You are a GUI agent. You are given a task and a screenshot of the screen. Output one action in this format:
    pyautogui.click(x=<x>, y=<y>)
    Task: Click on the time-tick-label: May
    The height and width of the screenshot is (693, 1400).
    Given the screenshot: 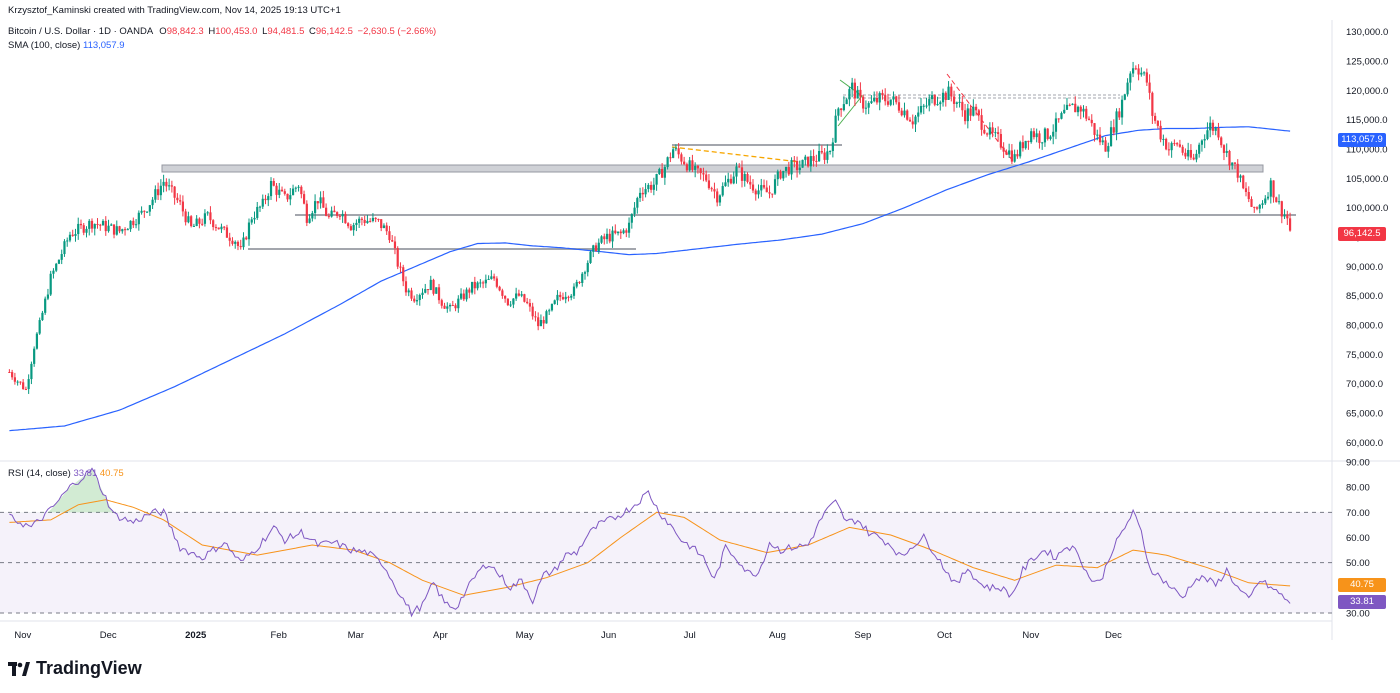 What is the action you would take?
    pyautogui.click(x=525, y=635)
    